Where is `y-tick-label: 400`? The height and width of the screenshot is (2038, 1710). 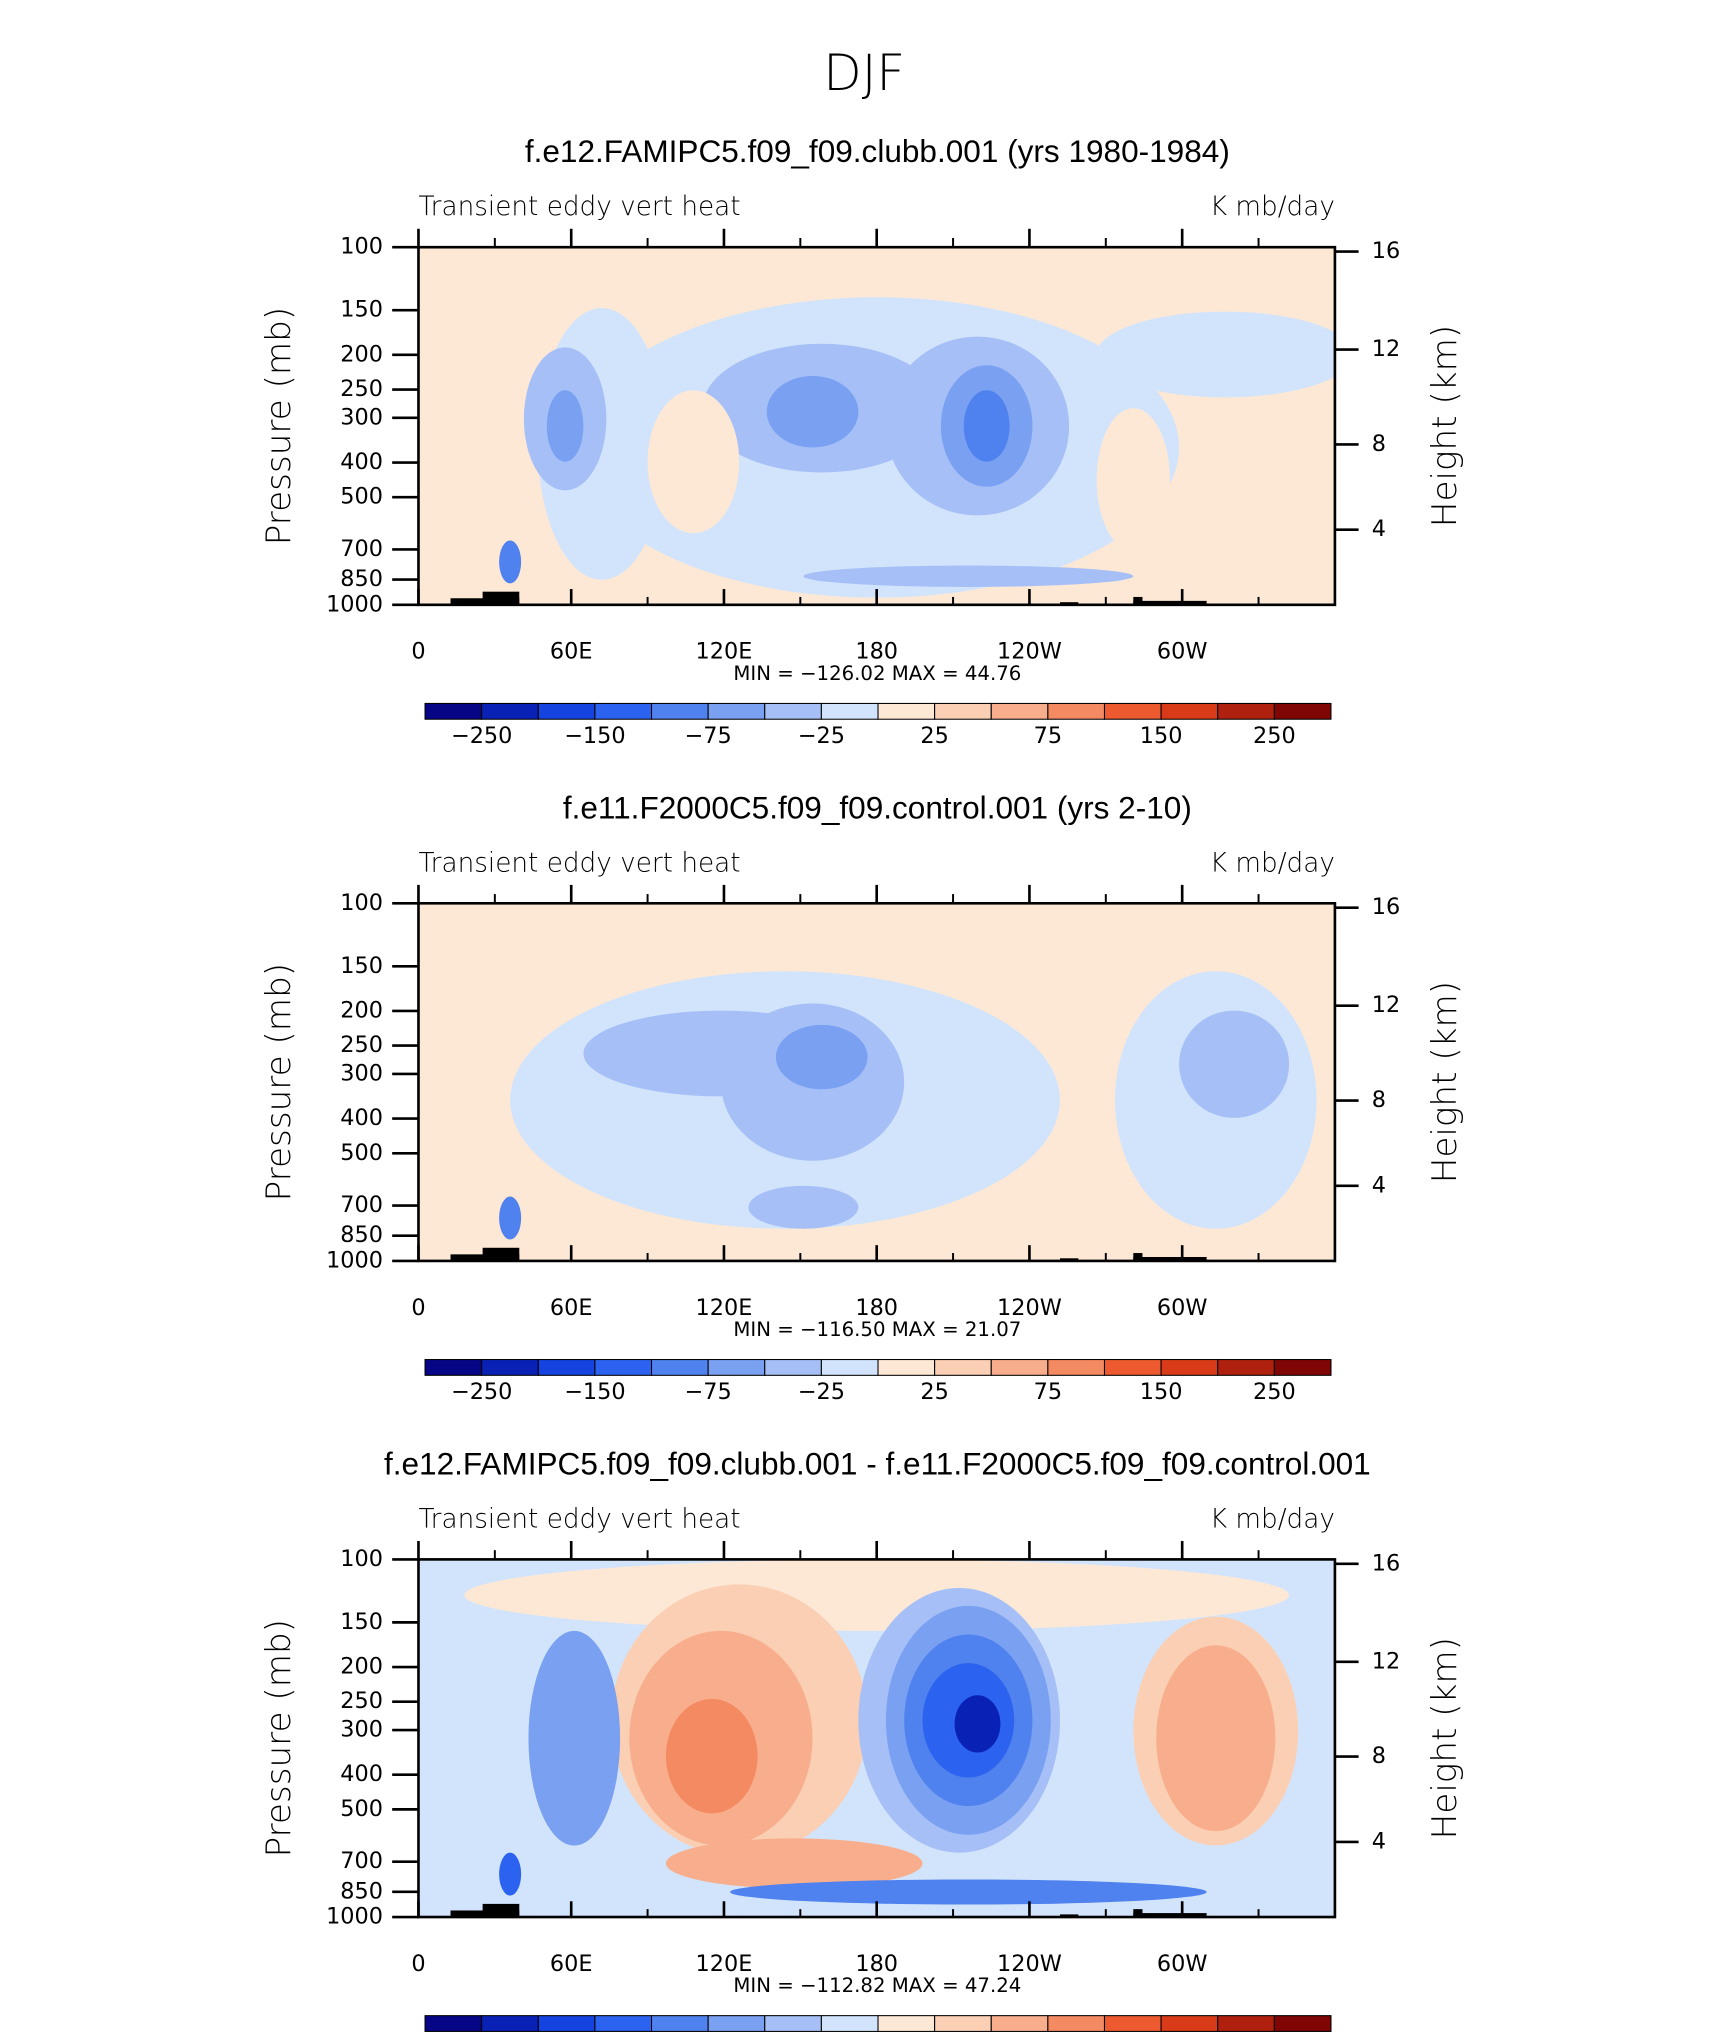 y-tick-label: 400 is located at coordinates (361, 462).